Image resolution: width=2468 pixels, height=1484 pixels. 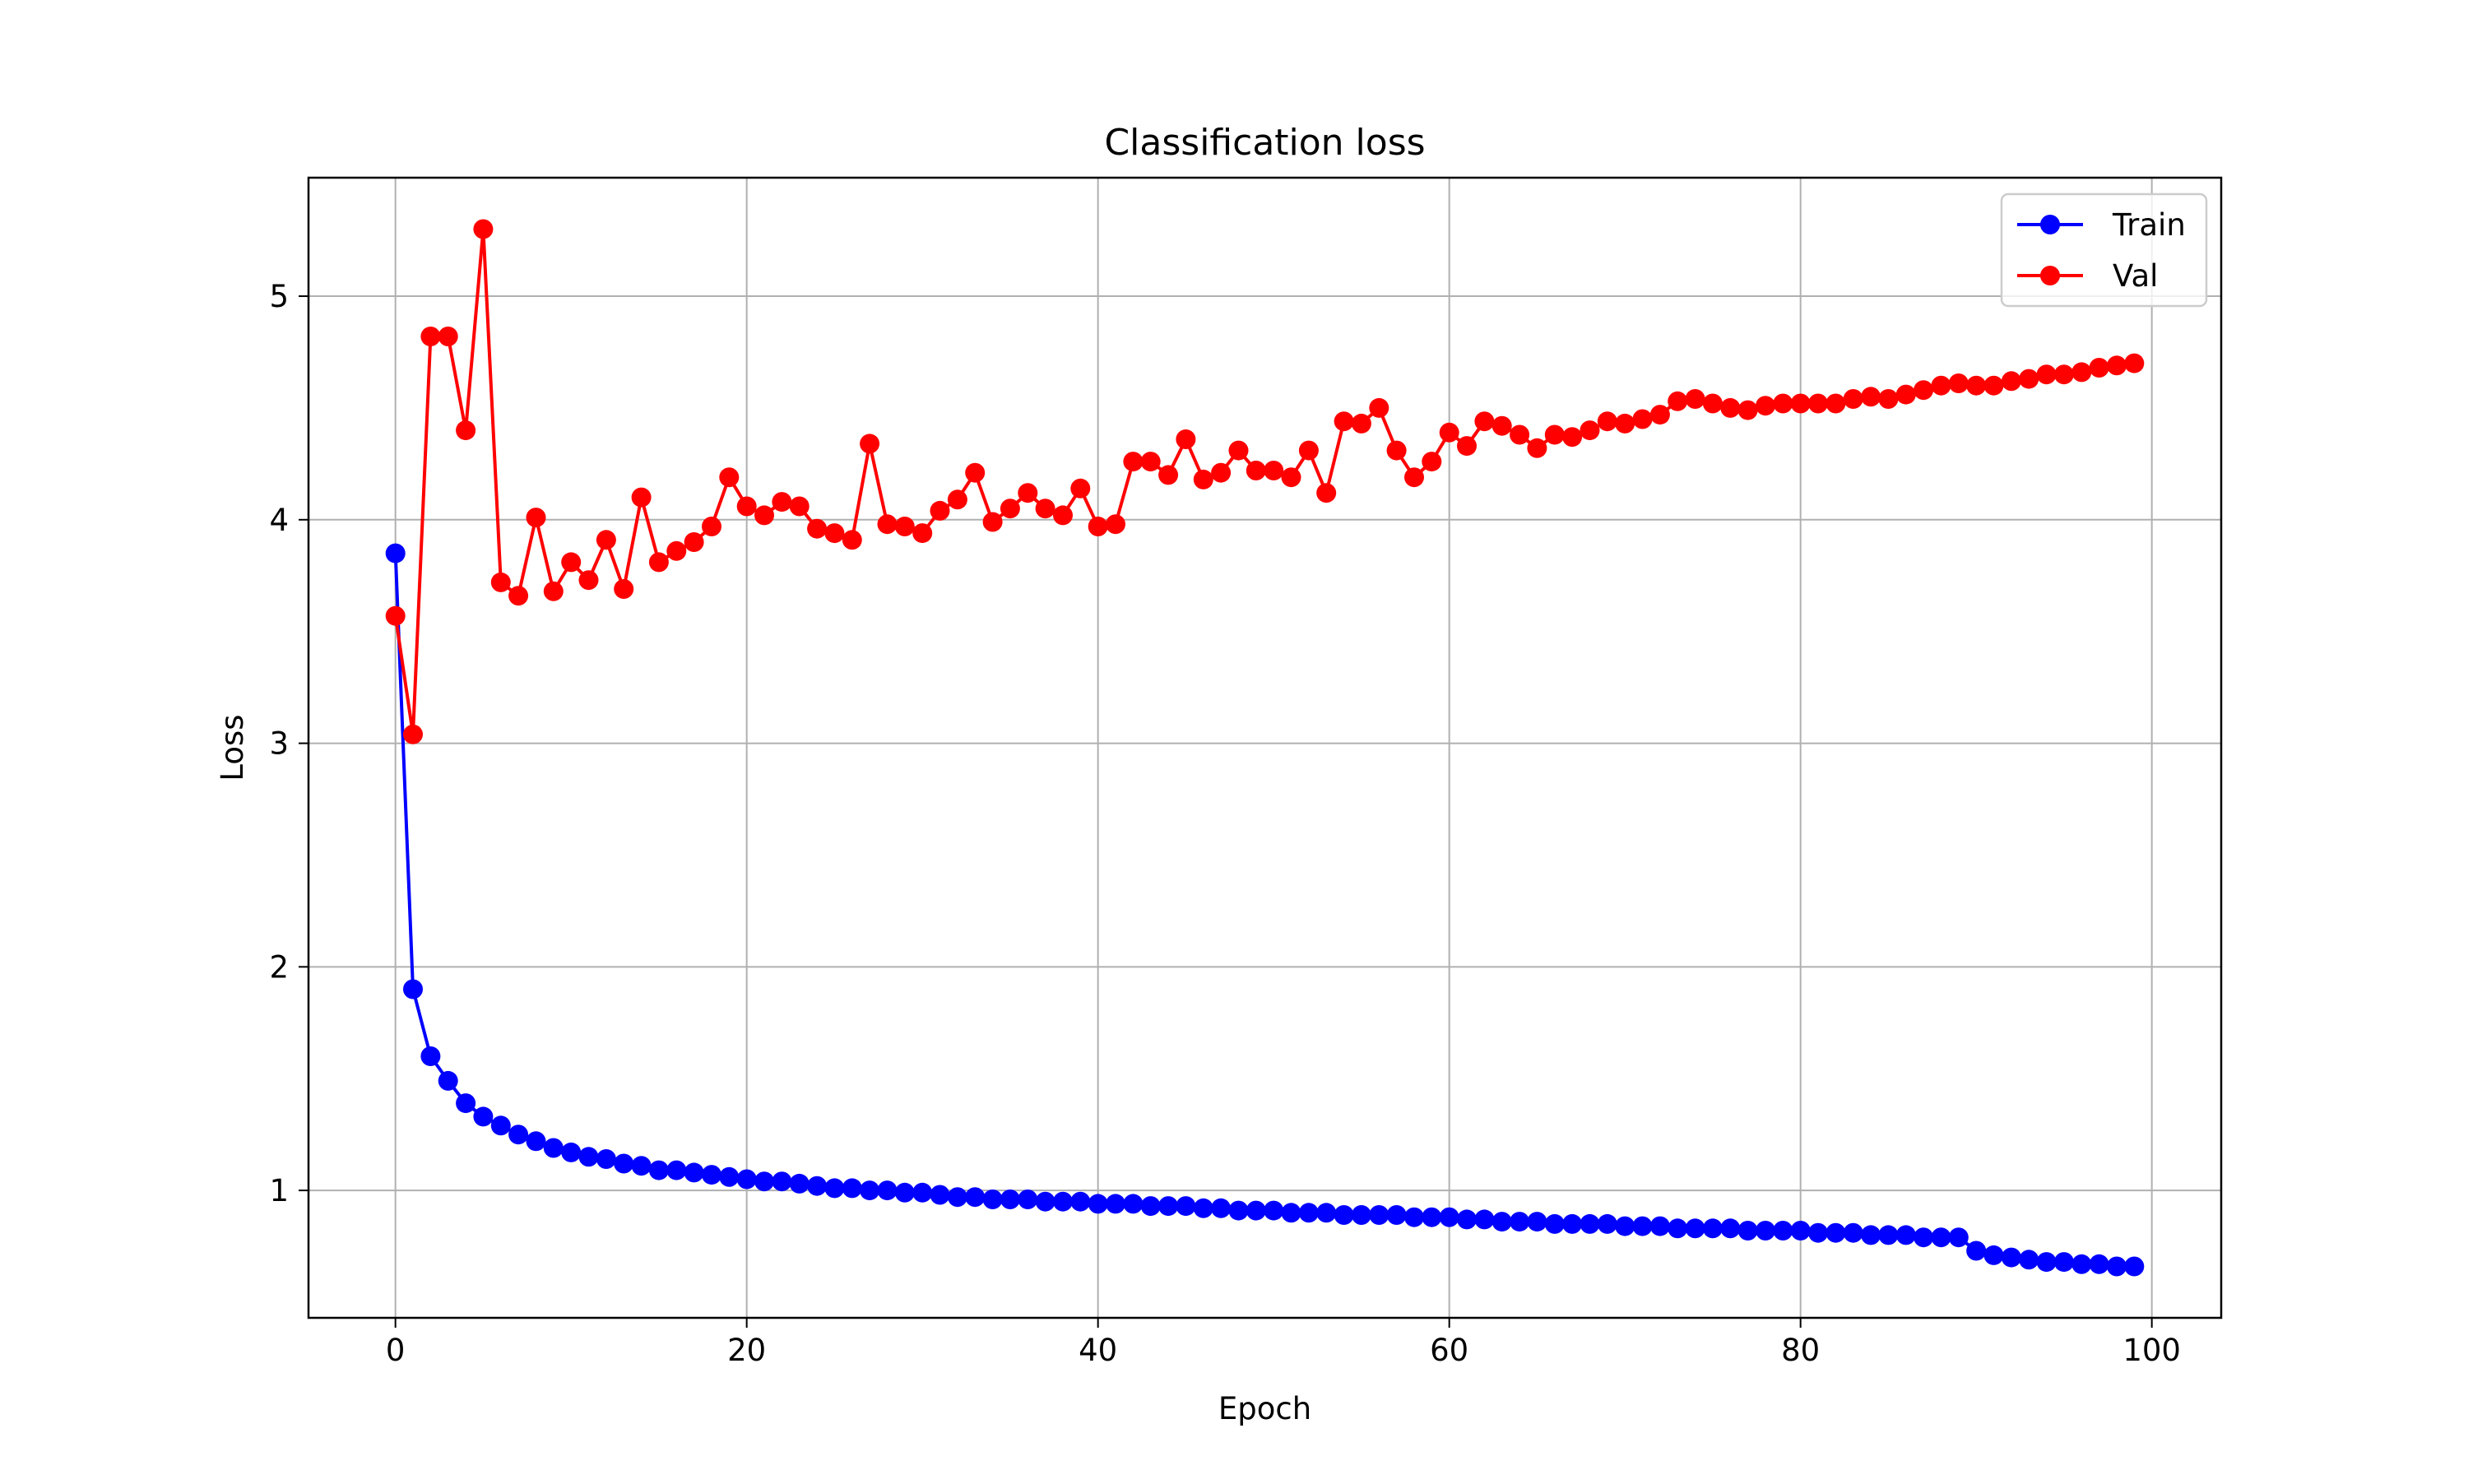 I want to click on x-tick-label: 60, so click(x=1449, y=1350).